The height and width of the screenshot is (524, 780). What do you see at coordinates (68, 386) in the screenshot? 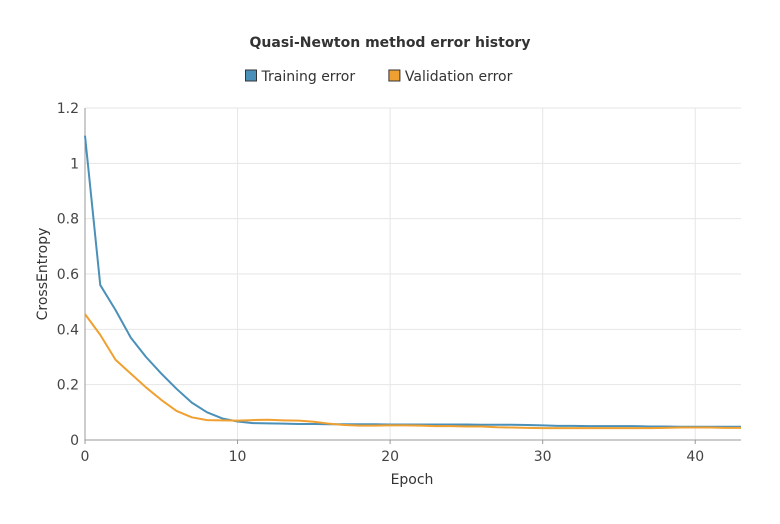
I see `y-tick-label: 0.2` at bounding box center [68, 386].